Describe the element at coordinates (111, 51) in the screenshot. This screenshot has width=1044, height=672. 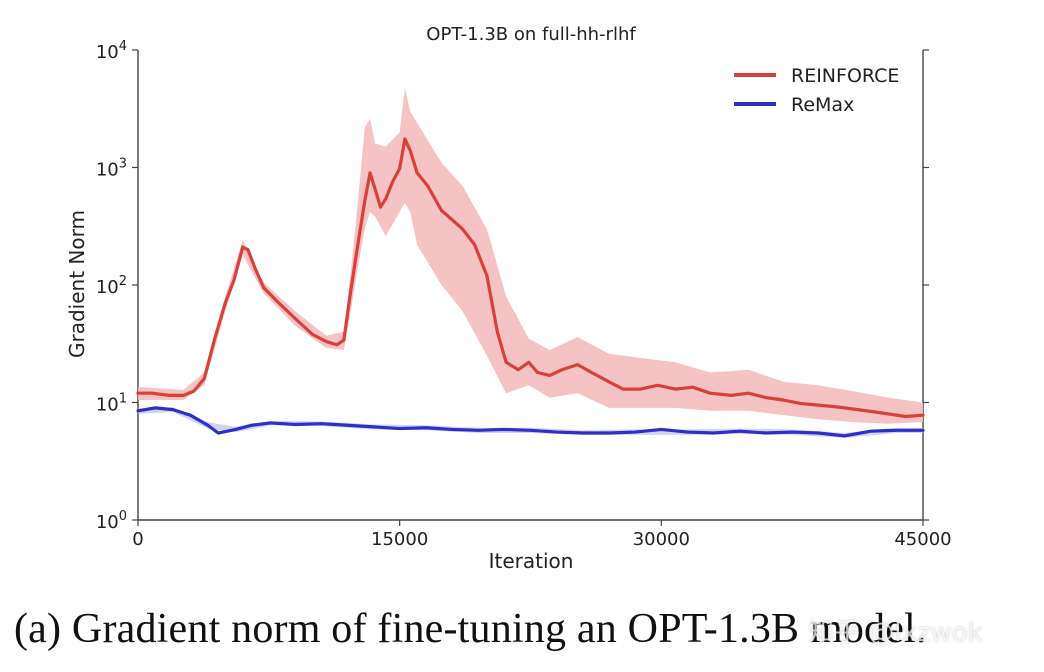
I see `y-tick-label: 10⁴` at that location.